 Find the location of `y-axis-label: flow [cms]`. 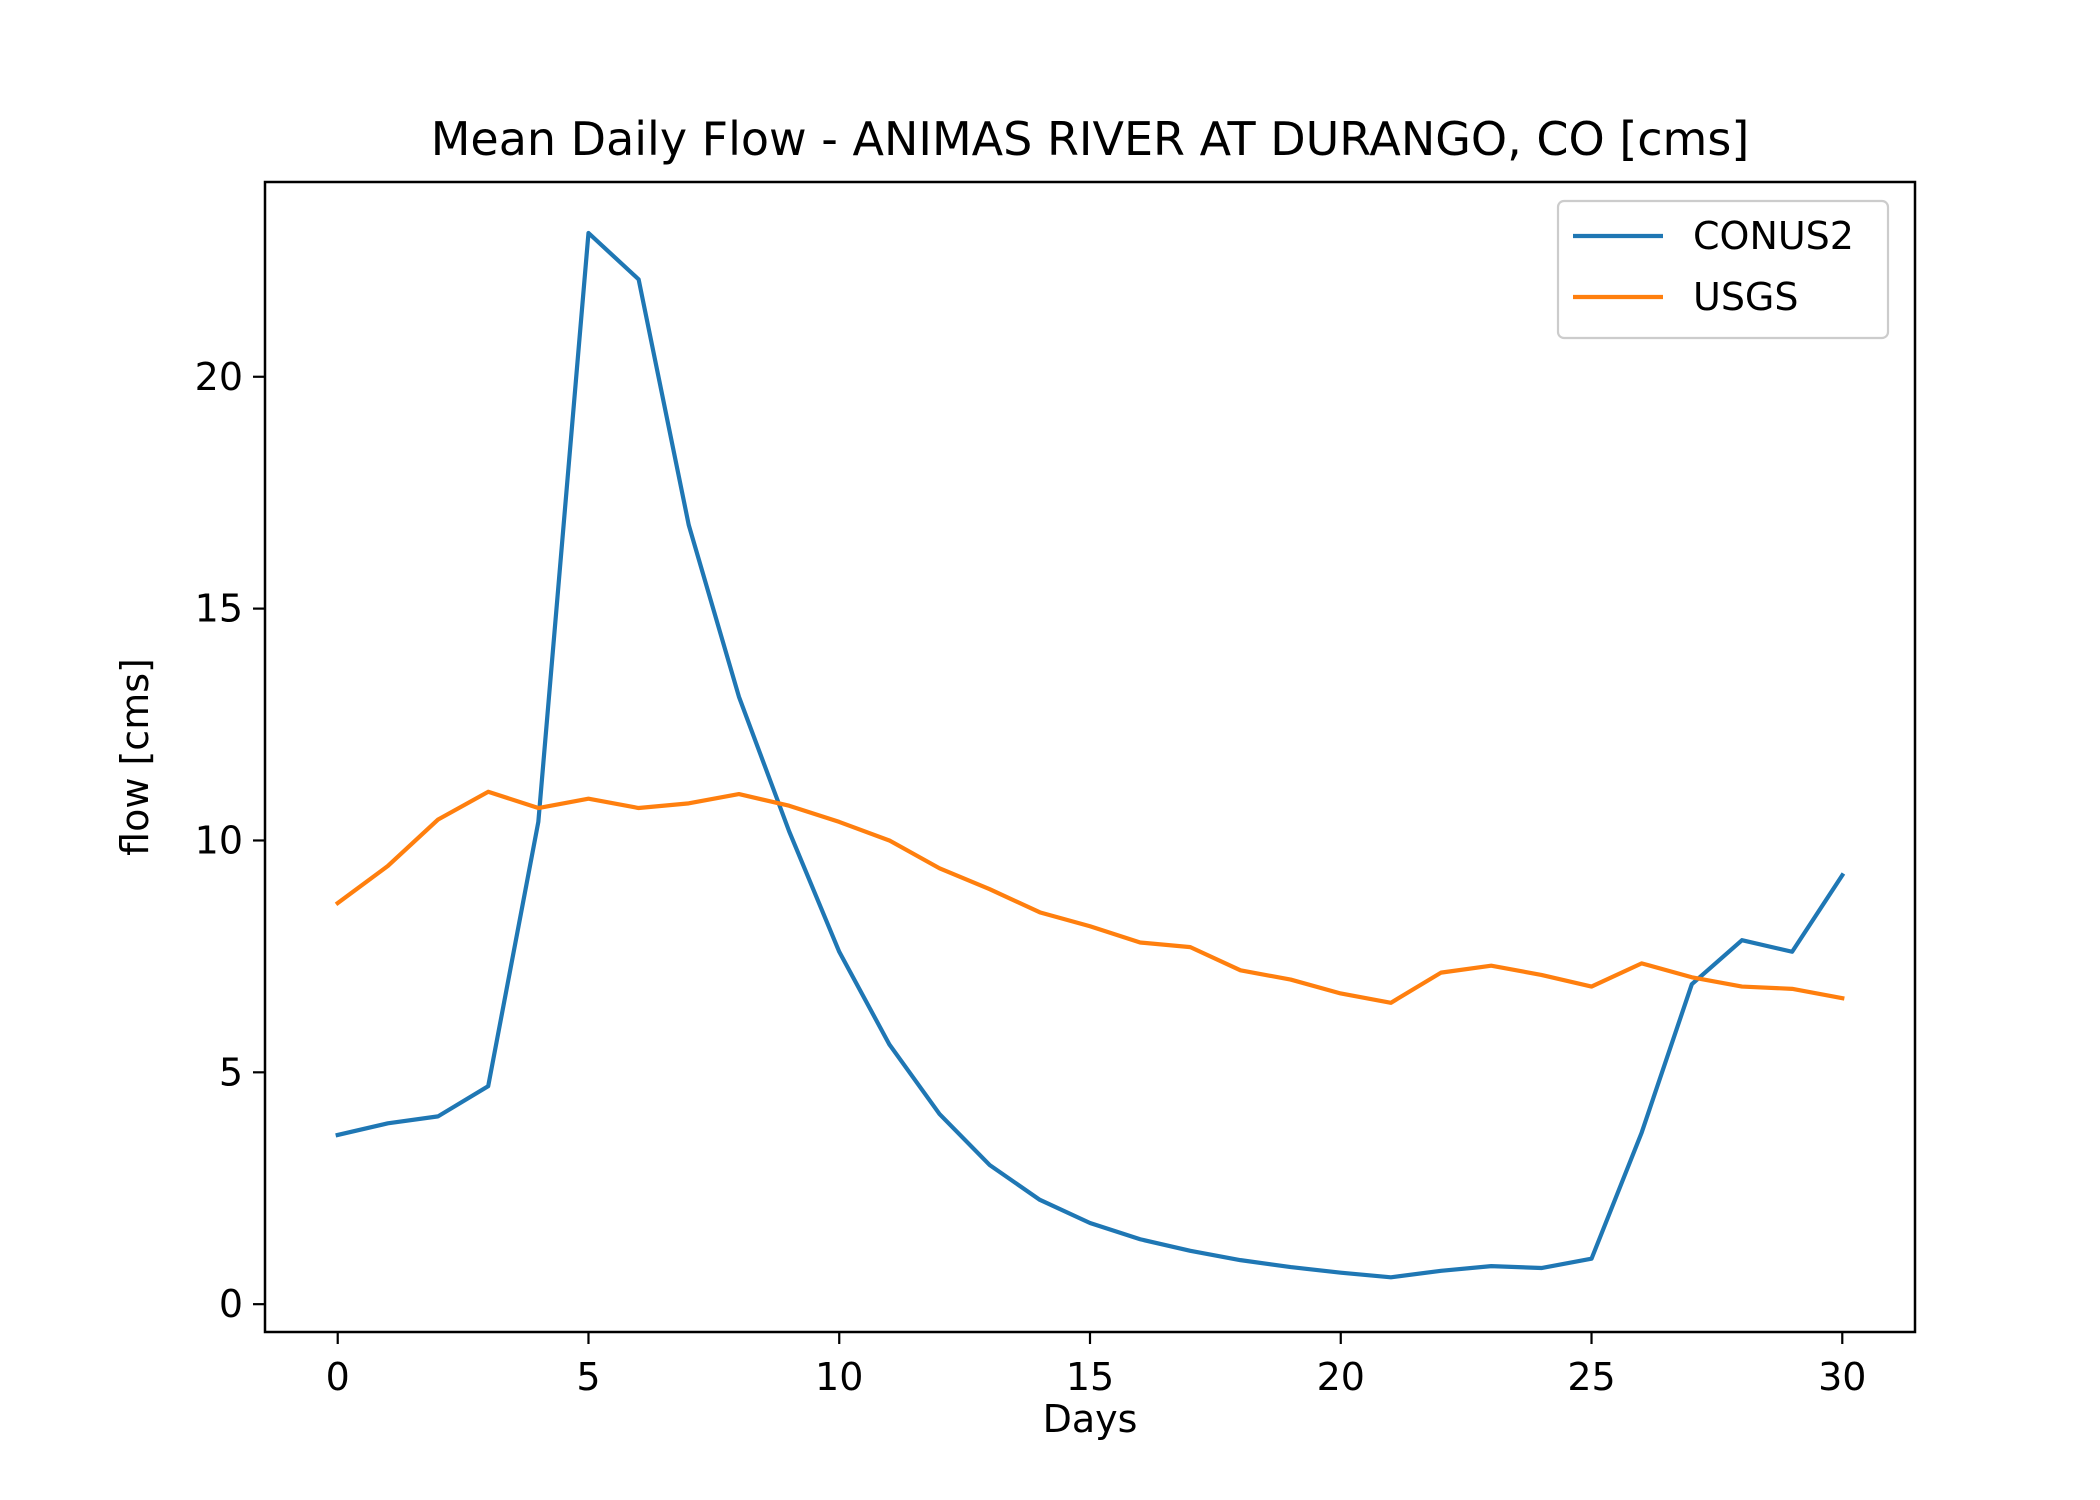

y-axis-label: flow [cms] is located at coordinates (135, 757).